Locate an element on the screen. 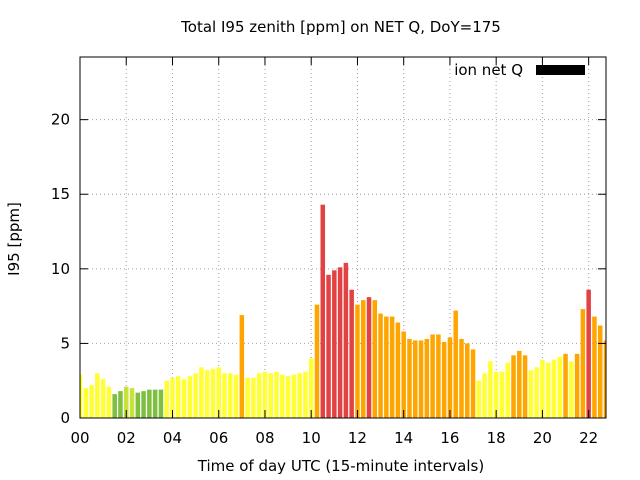 This screenshot has height=480, width=640. x-tick-label: 20 is located at coordinates (542, 438).